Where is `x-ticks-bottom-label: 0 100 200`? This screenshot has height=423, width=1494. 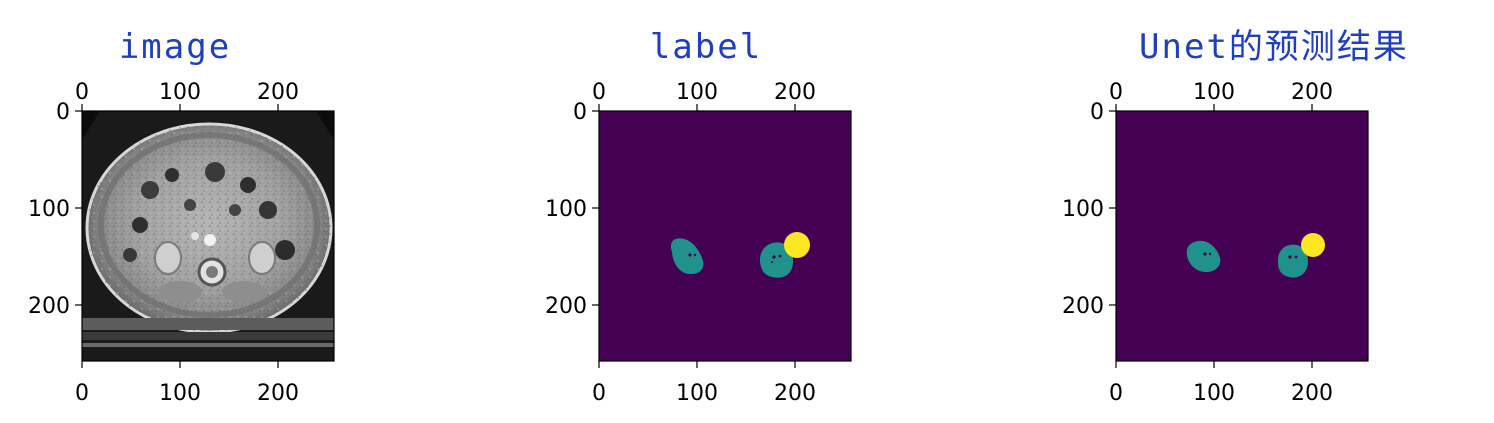 x-ticks-bottom-label: 0 100 200 is located at coordinates (704, 383).